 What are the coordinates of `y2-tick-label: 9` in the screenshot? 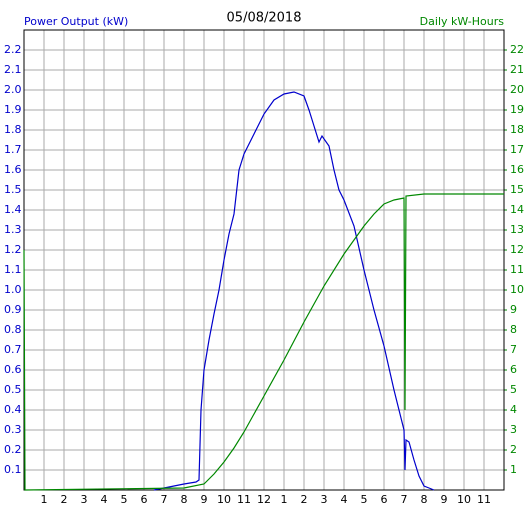 It's located at (513, 309).